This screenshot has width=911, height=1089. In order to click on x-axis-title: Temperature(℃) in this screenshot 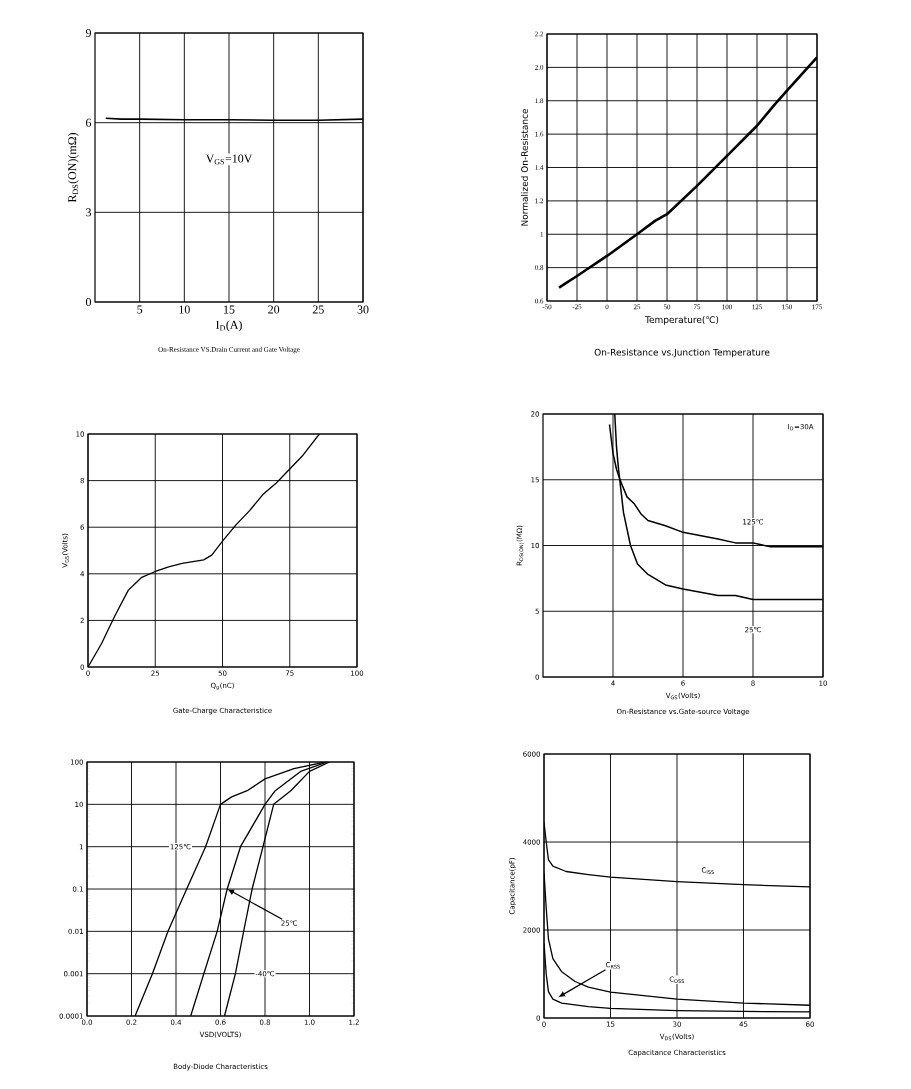, I will do `click(682, 320)`.